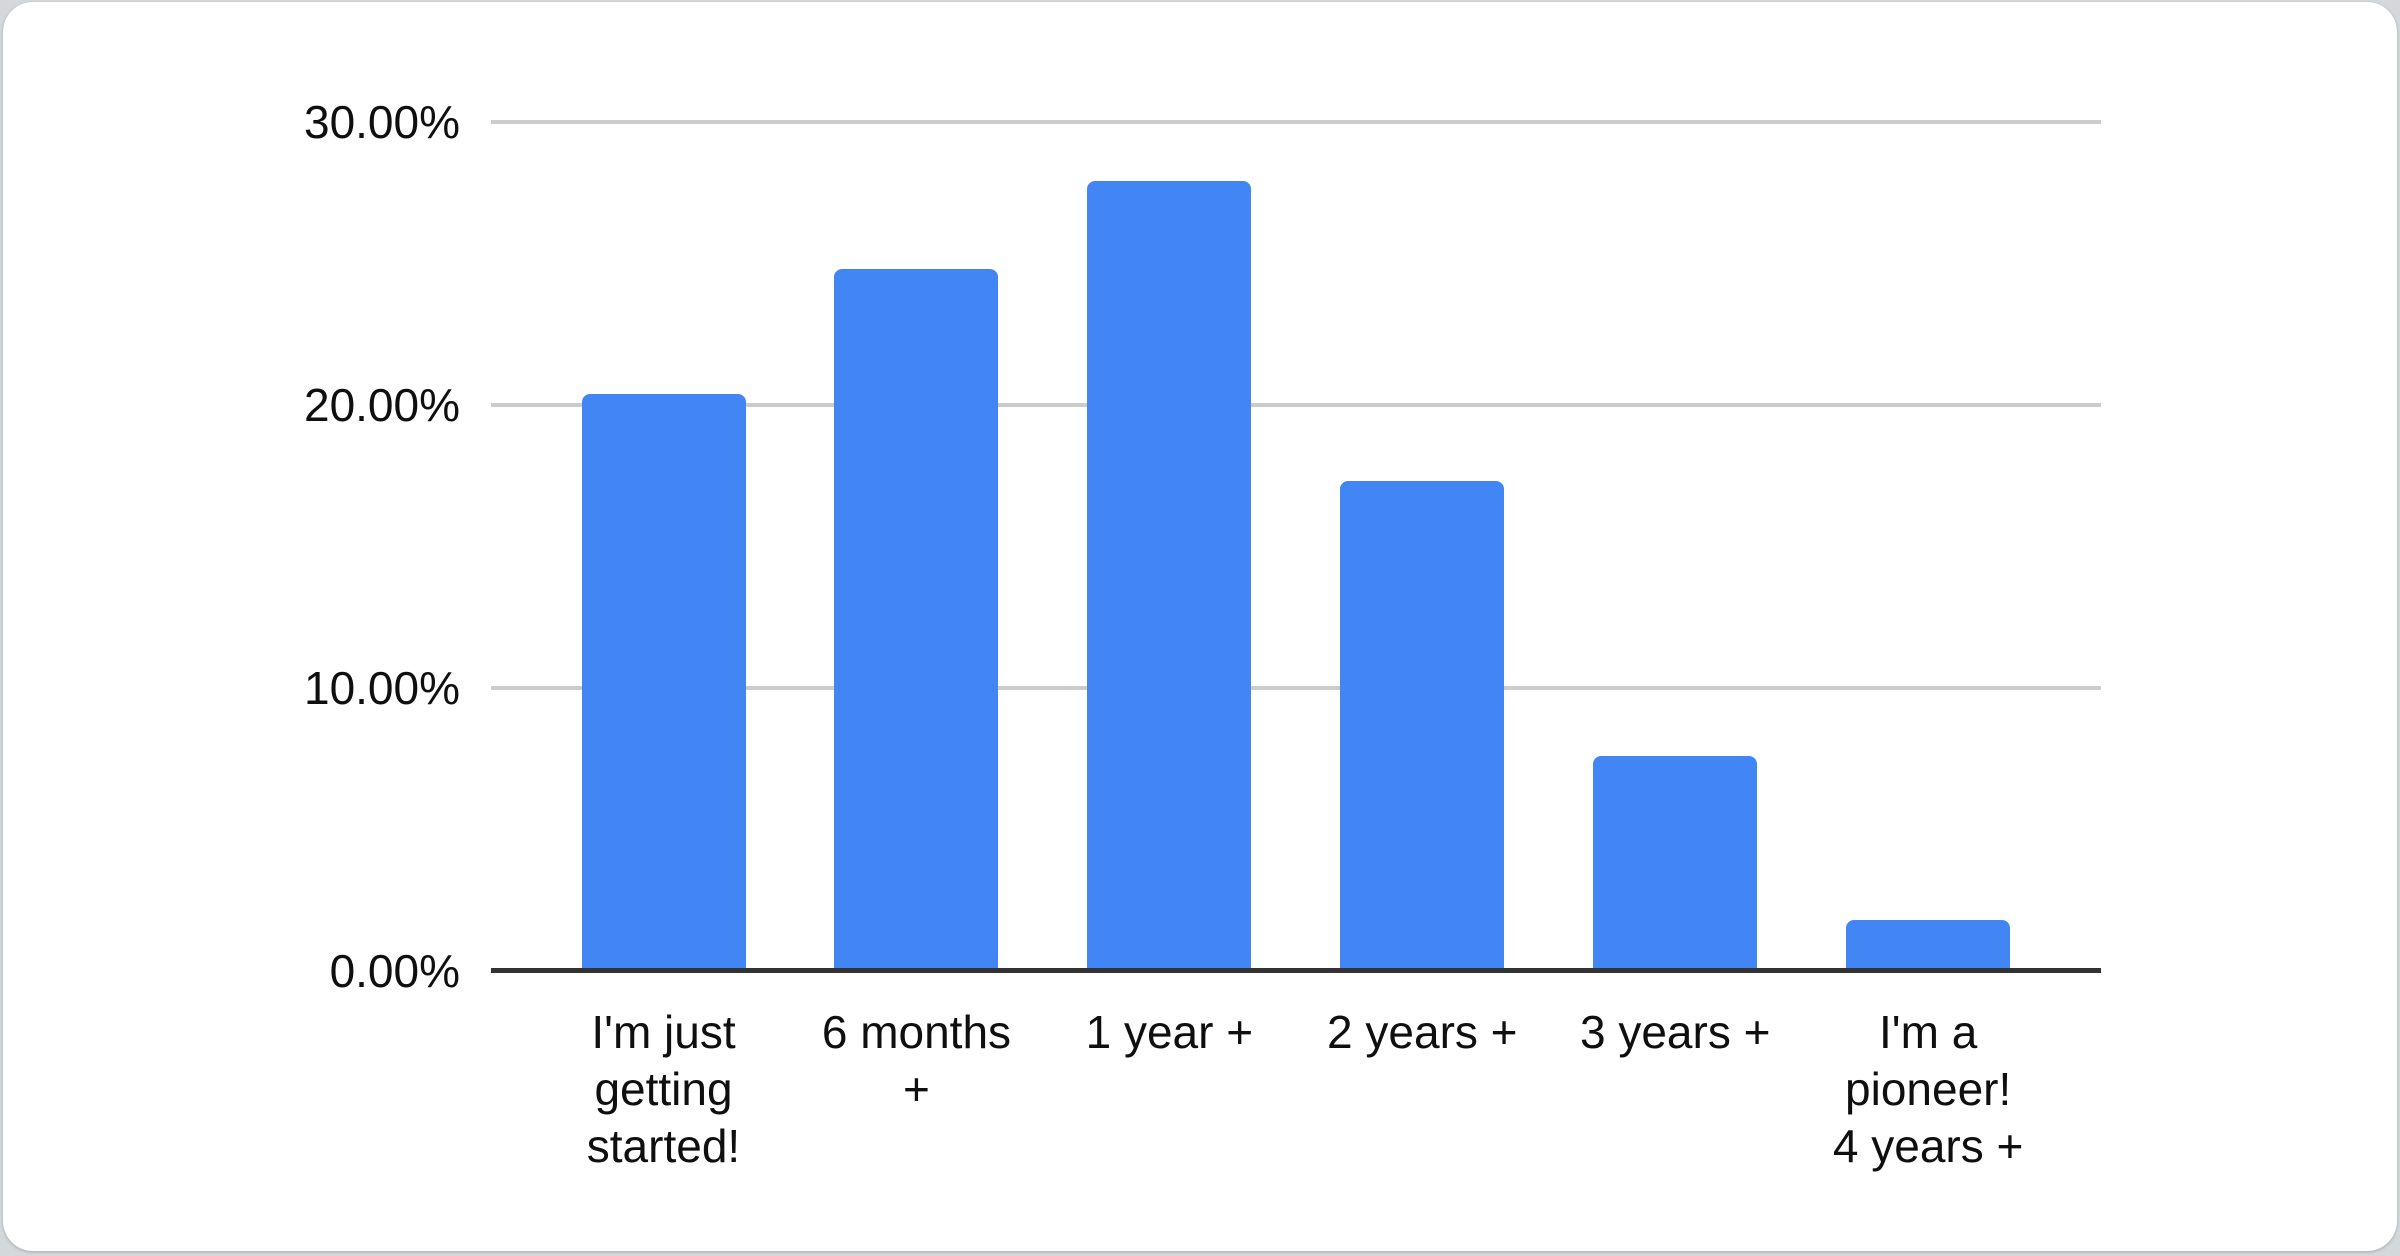 Image resolution: width=2400 pixels, height=1256 pixels. I want to click on x-axis-label: 2 years +, so click(1422, 1032).